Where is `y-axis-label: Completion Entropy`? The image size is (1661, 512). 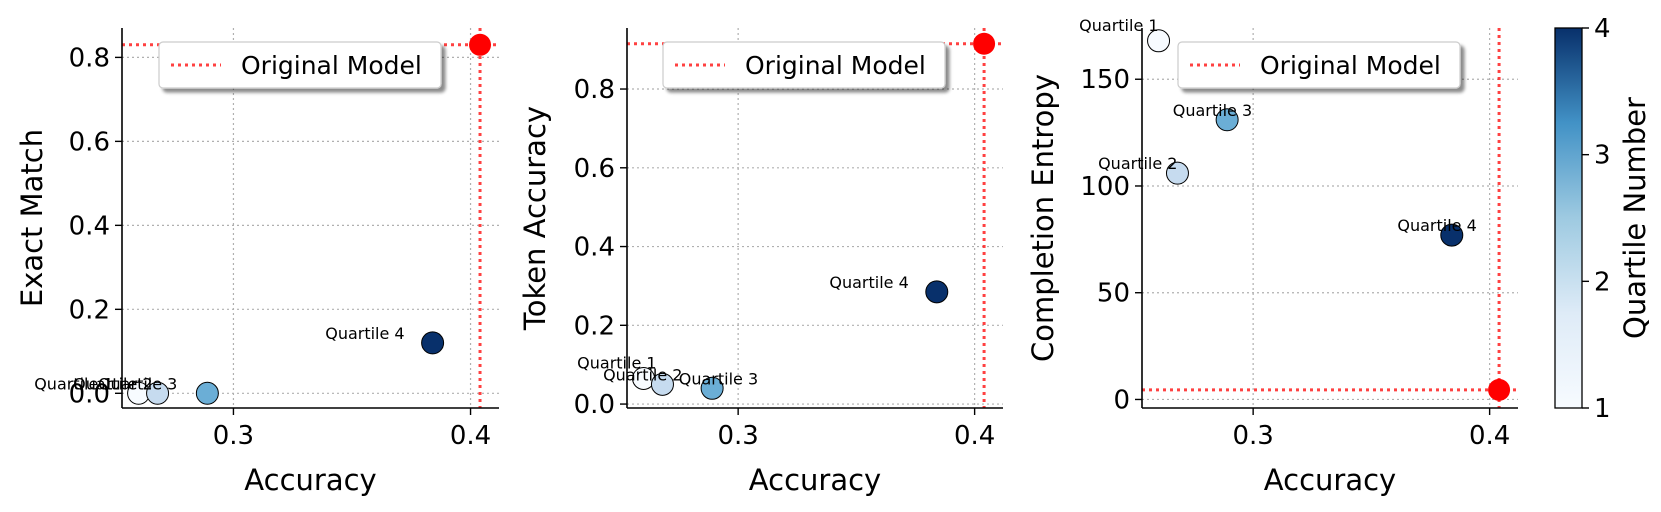 y-axis-label: Completion Entropy is located at coordinates (1043, 218).